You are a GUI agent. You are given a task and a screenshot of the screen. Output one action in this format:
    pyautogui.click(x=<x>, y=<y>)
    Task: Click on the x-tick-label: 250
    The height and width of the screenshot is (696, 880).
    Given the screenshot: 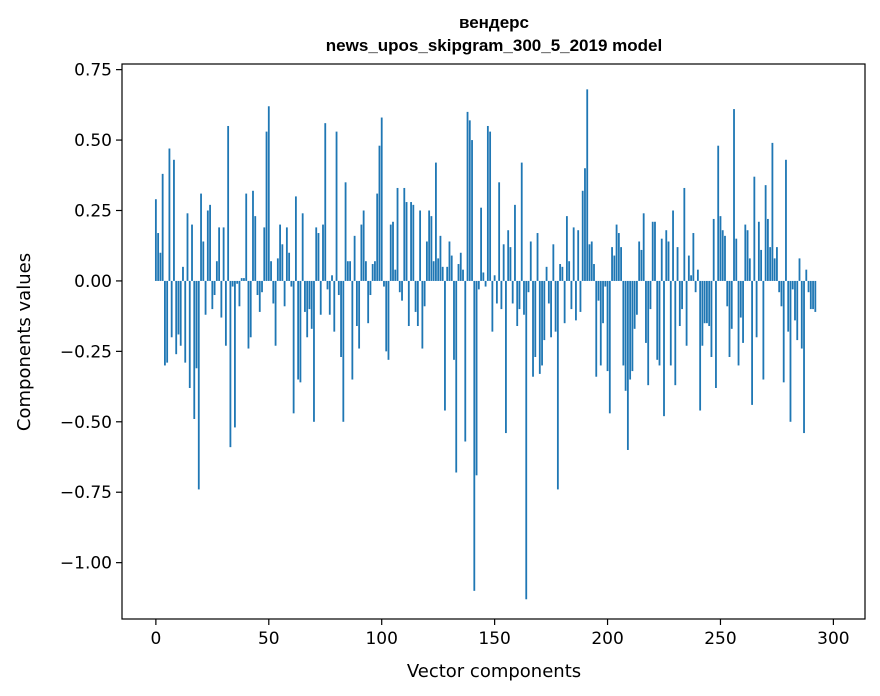 What is the action you would take?
    pyautogui.click(x=720, y=639)
    